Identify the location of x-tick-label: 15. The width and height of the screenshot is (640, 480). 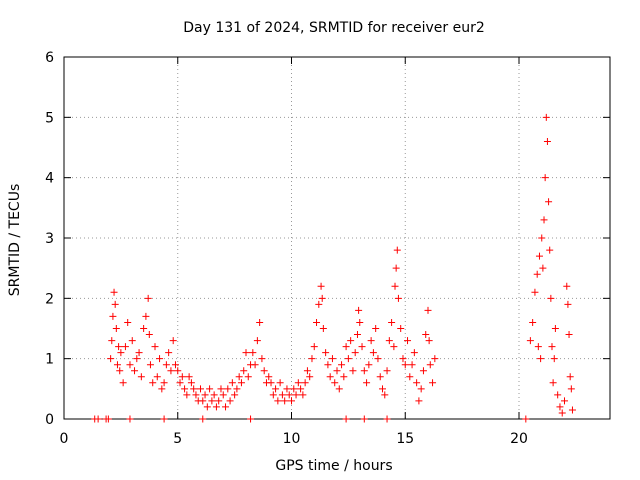
(405, 439).